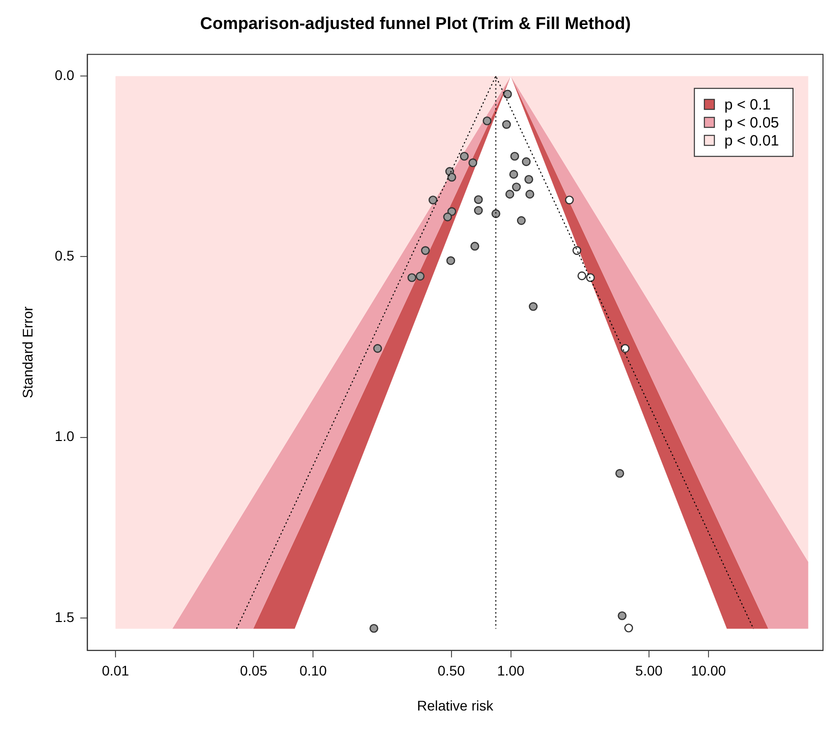  I want to click on x-tick-label: 0.50, so click(452, 670).